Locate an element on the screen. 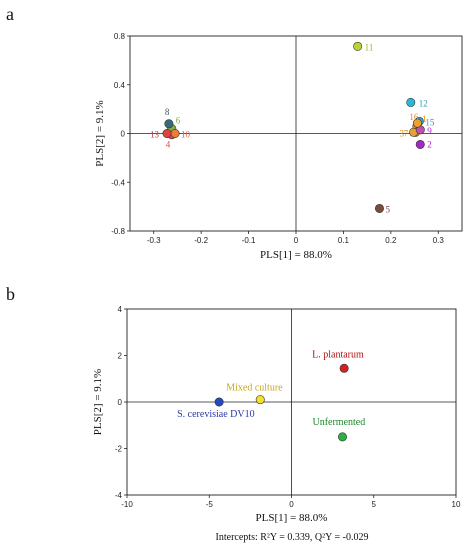 This screenshot has width=470, height=550. x-tick-label: -10 is located at coordinates (127, 504).